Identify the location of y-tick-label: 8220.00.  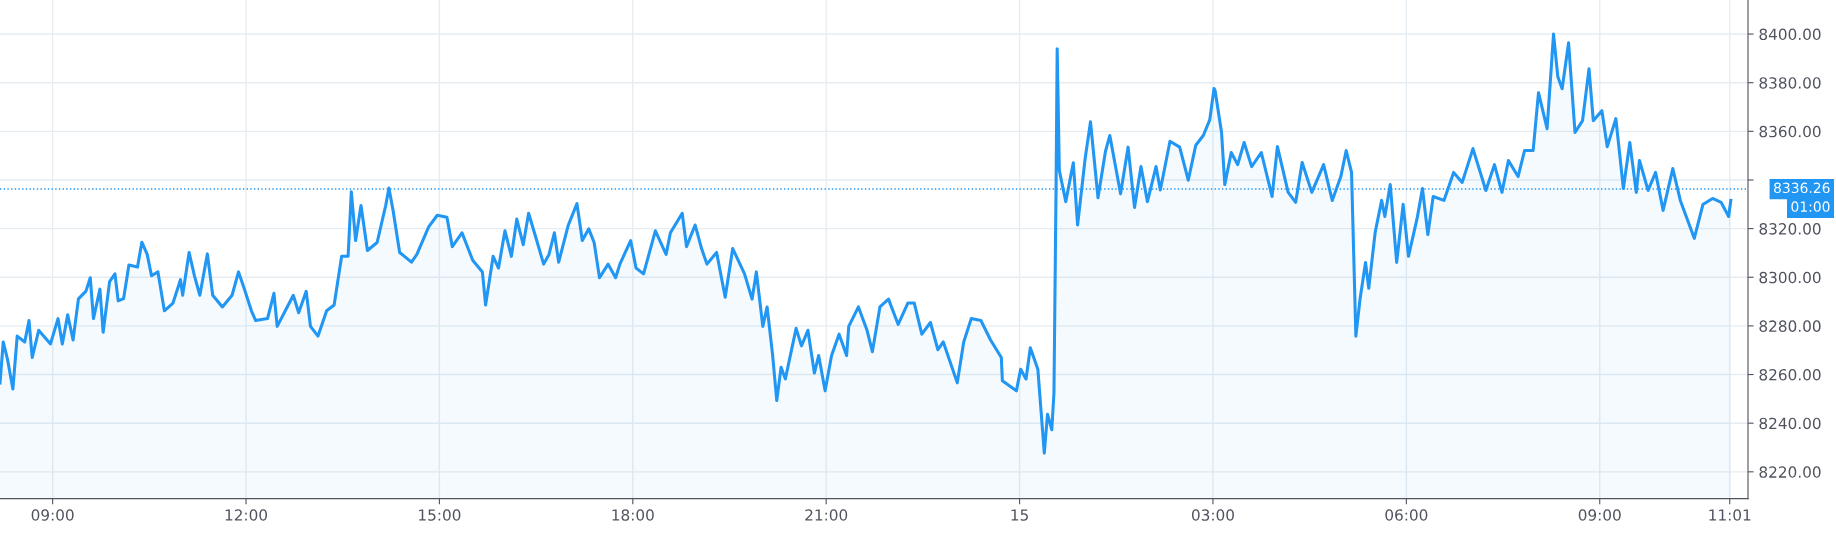
(1790, 472).